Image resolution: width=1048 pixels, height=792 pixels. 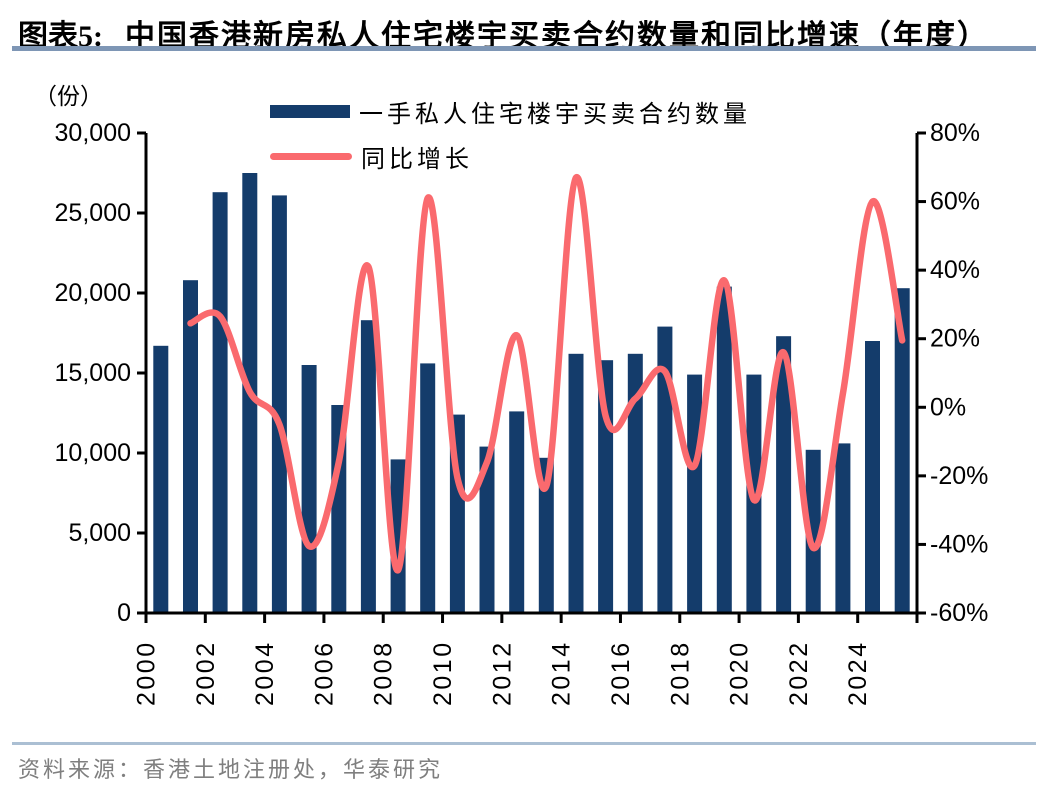 What do you see at coordinates (417, 159) in the screenshot?
I see `legend-line-label: 同比增长` at bounding box center [417, 159].